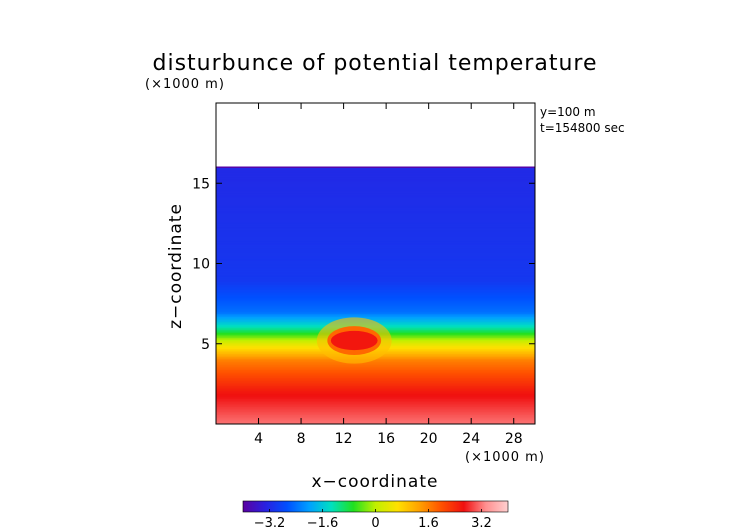 This screenshot has height=532, width=752. What do you see at coordinates (185, 84) in the screenshot?
I see `y-unit-label: (×1000 m)` at bounding box center [185, 84].